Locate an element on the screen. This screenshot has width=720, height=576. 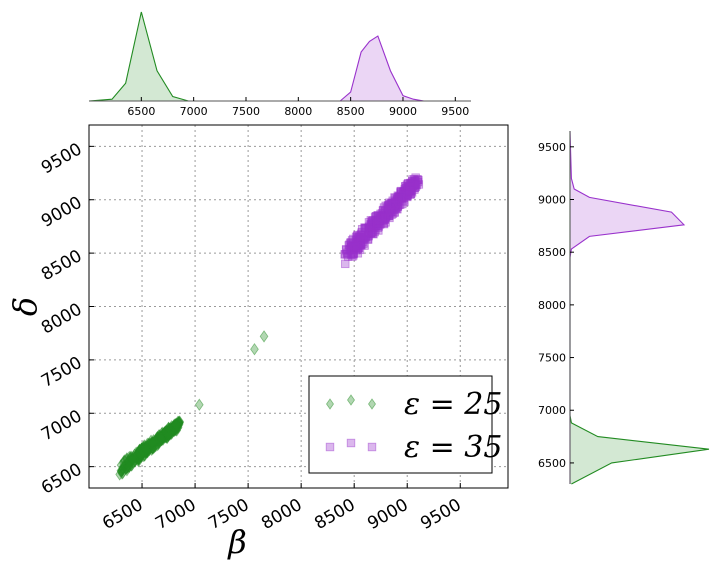
legend-label: ε = 35 is located at coordinates (453, 447).